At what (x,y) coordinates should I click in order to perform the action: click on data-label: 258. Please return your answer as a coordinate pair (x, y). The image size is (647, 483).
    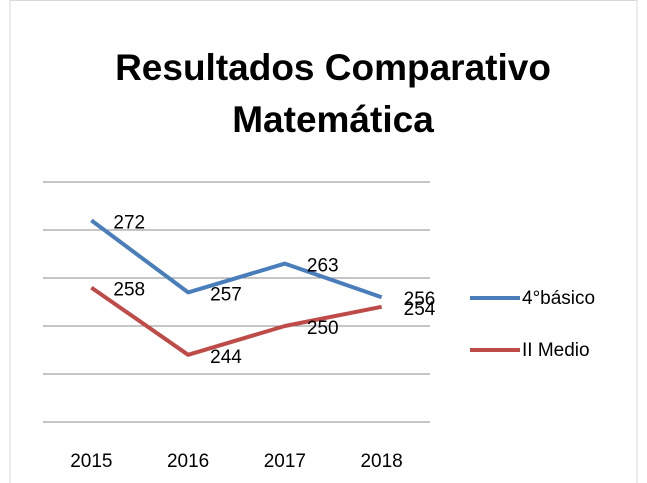
    Looking at the image, I should click on (129, 290).